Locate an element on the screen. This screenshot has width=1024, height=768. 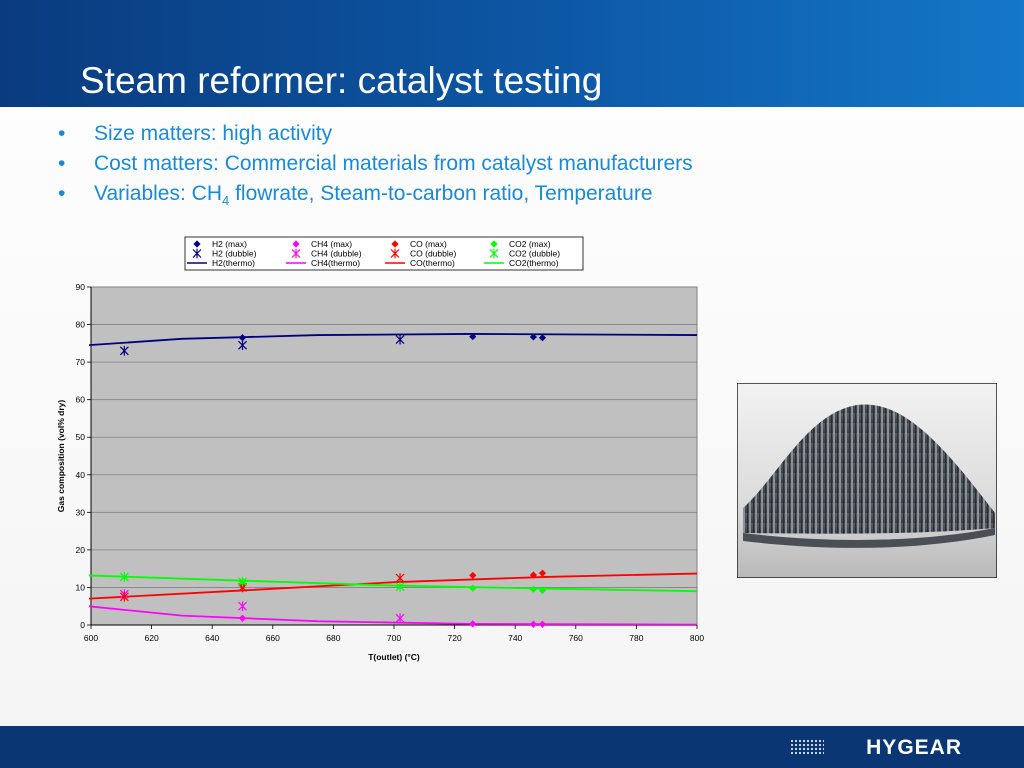
bullet-text: Variables: CH is located at coordinates (158, 193).